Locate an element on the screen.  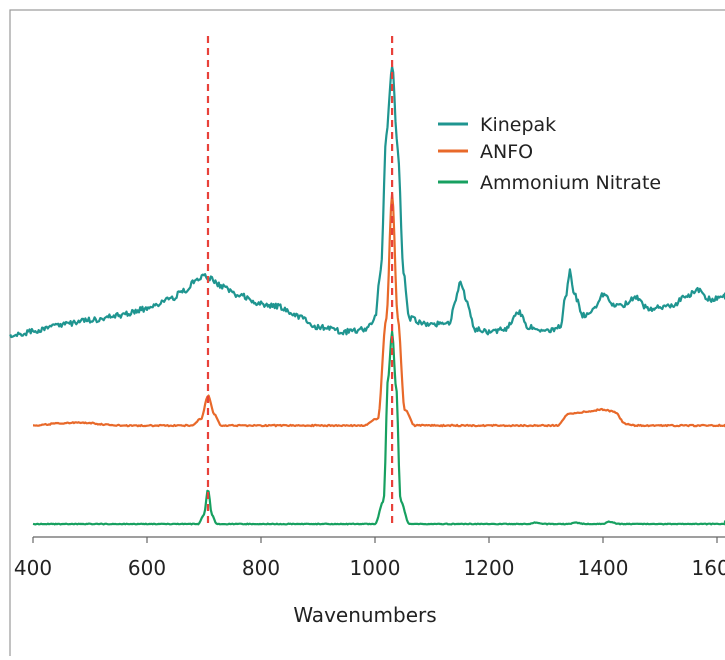
x-tick-label: 1600 is located at coordinates (708, 568).